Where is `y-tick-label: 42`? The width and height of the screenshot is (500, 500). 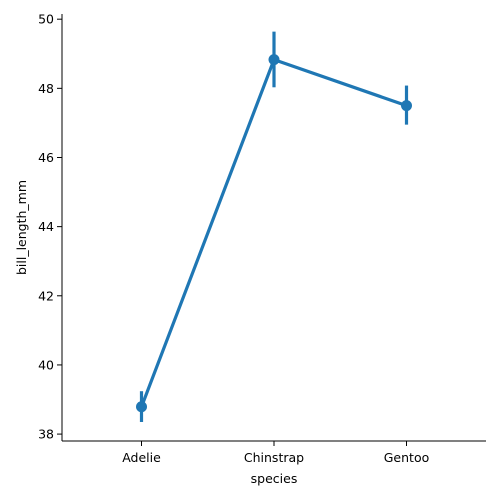 y-tick-label: 42 is located at coordinates (46, 295).